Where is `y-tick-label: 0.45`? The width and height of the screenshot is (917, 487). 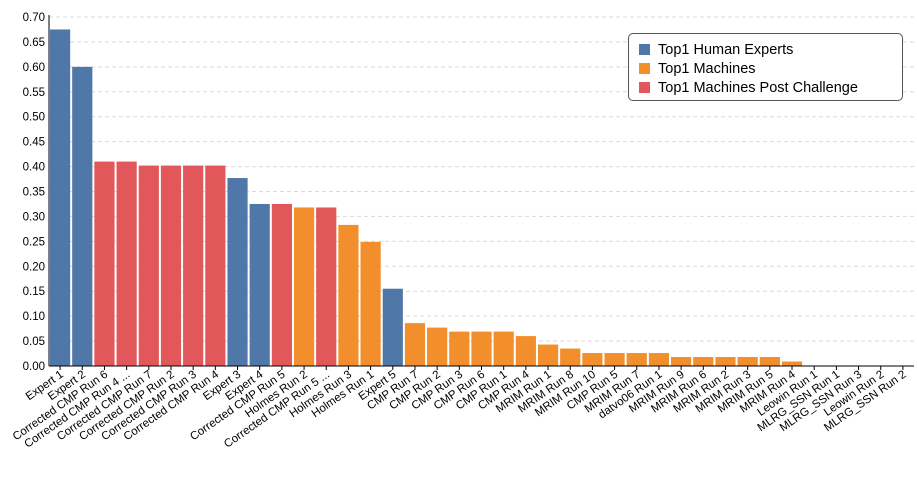
y-tick-label: 0.45 is located at coordinates (34, 143).